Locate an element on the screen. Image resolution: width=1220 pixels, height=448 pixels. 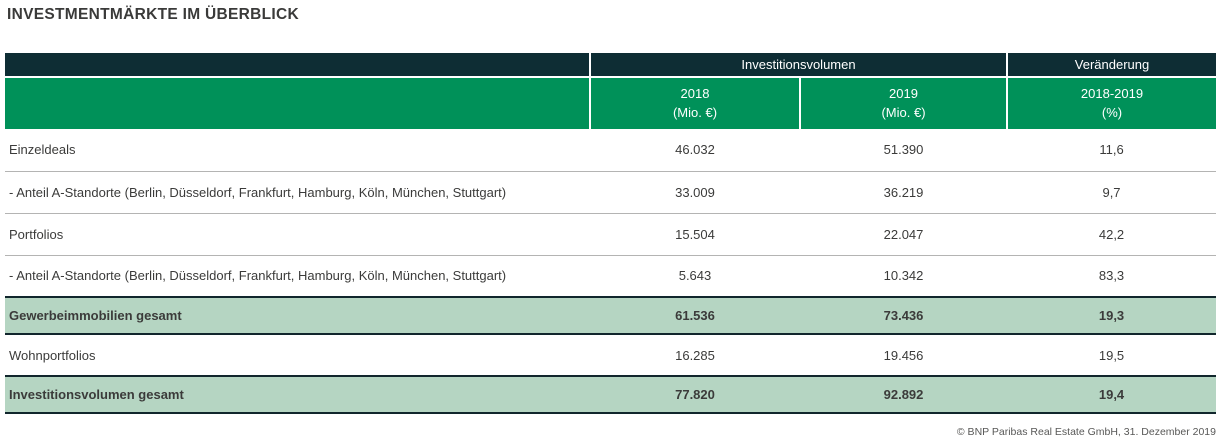
row-label: Portfolios is located at coordinates (297, 233).